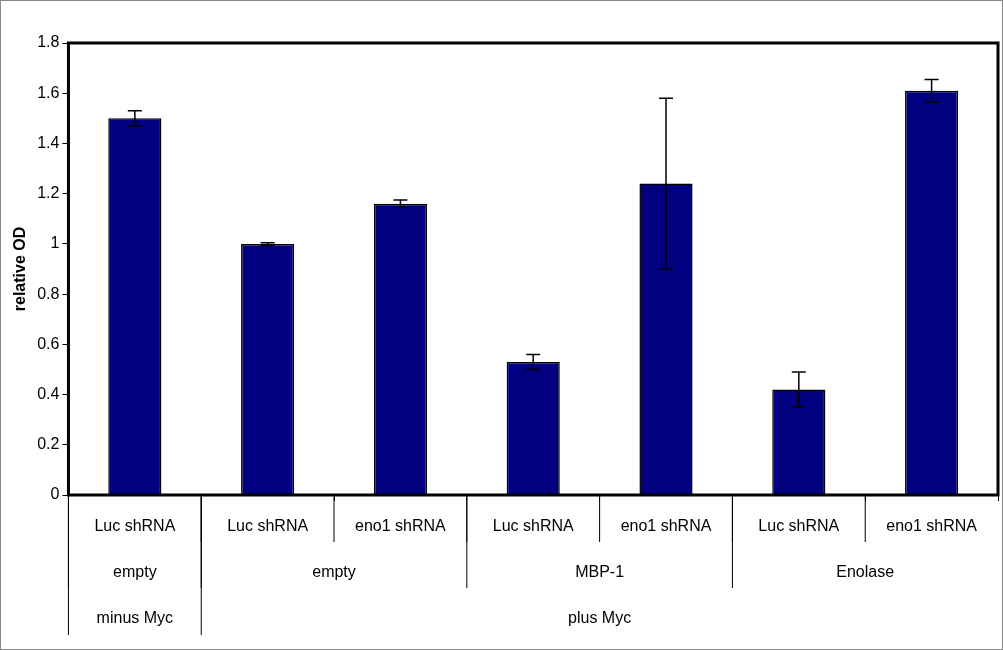 The height and width of the screenshot is (650, 1003). Describe the element at coordinates (48, 193) in the screenshot. I see `y-tick-label: 1.2` at that location.